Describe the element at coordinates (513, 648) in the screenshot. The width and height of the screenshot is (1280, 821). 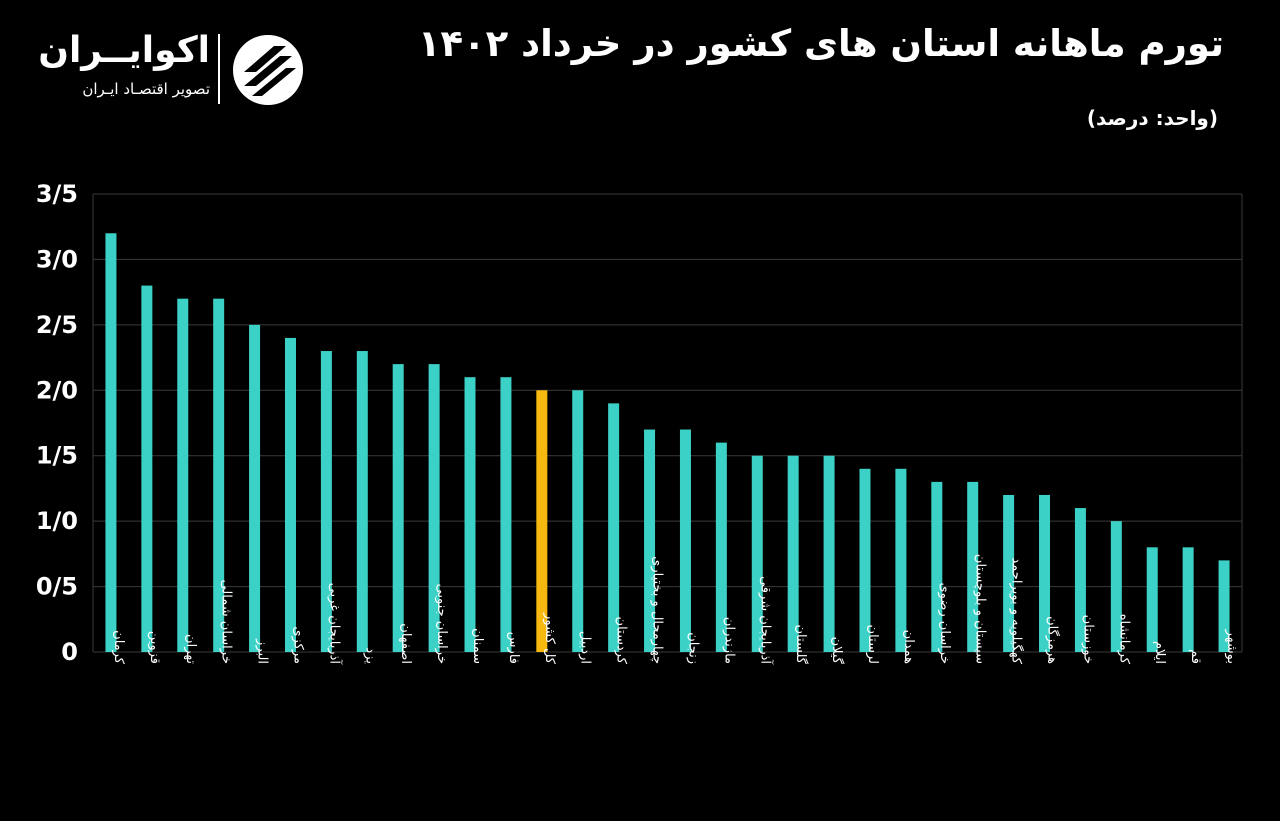
I see `x-tick-label: فارس` at that location.